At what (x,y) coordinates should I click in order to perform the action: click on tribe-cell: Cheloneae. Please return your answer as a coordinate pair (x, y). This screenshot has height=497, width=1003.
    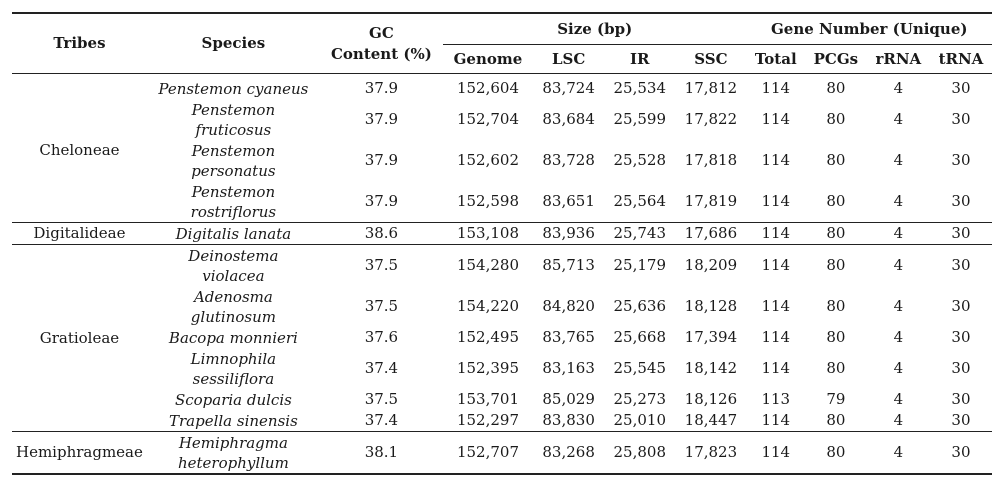
    Looking at the image, I should click on (79, 149).